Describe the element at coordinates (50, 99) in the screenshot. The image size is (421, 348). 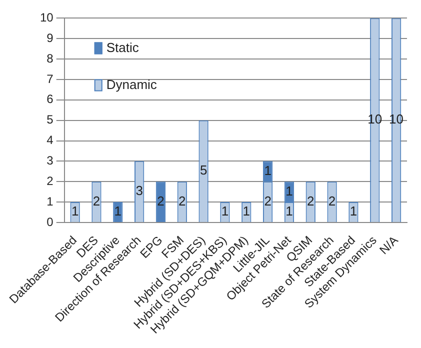
I see `y-tick-label: 6` at that location.